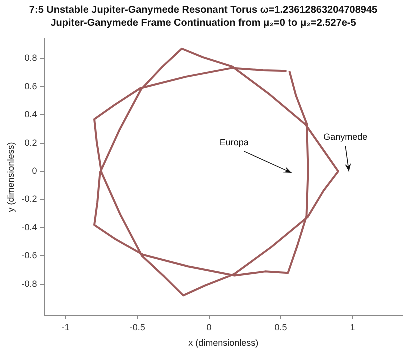 The height and width of the screenshot is (353, 407). I want to click on y-tick-label: -0.2, so click(30, 199).